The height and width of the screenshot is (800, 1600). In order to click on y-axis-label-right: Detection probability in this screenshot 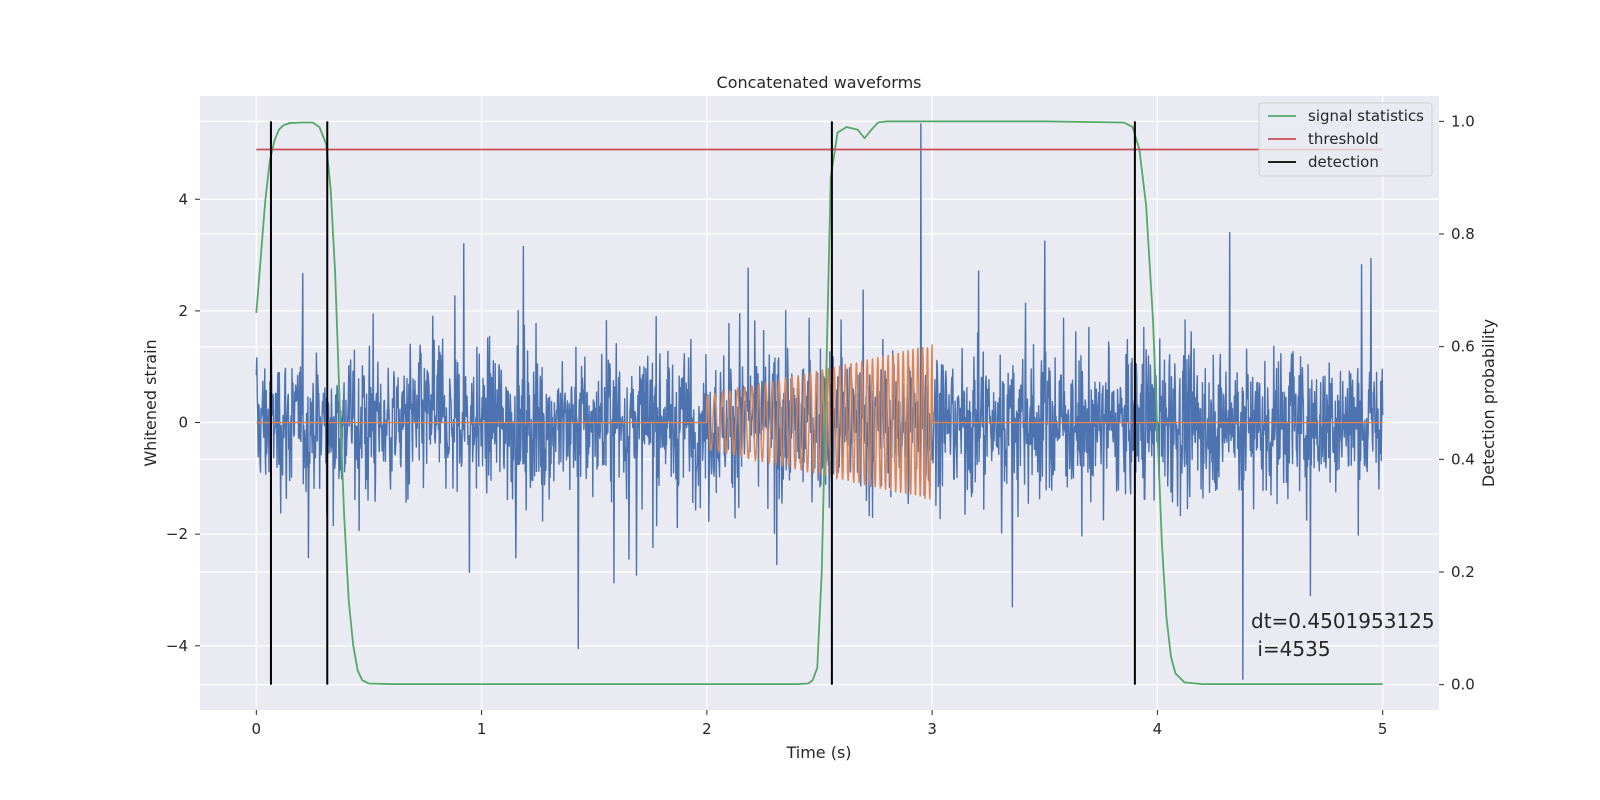, I will do `click(1488, 403)`.